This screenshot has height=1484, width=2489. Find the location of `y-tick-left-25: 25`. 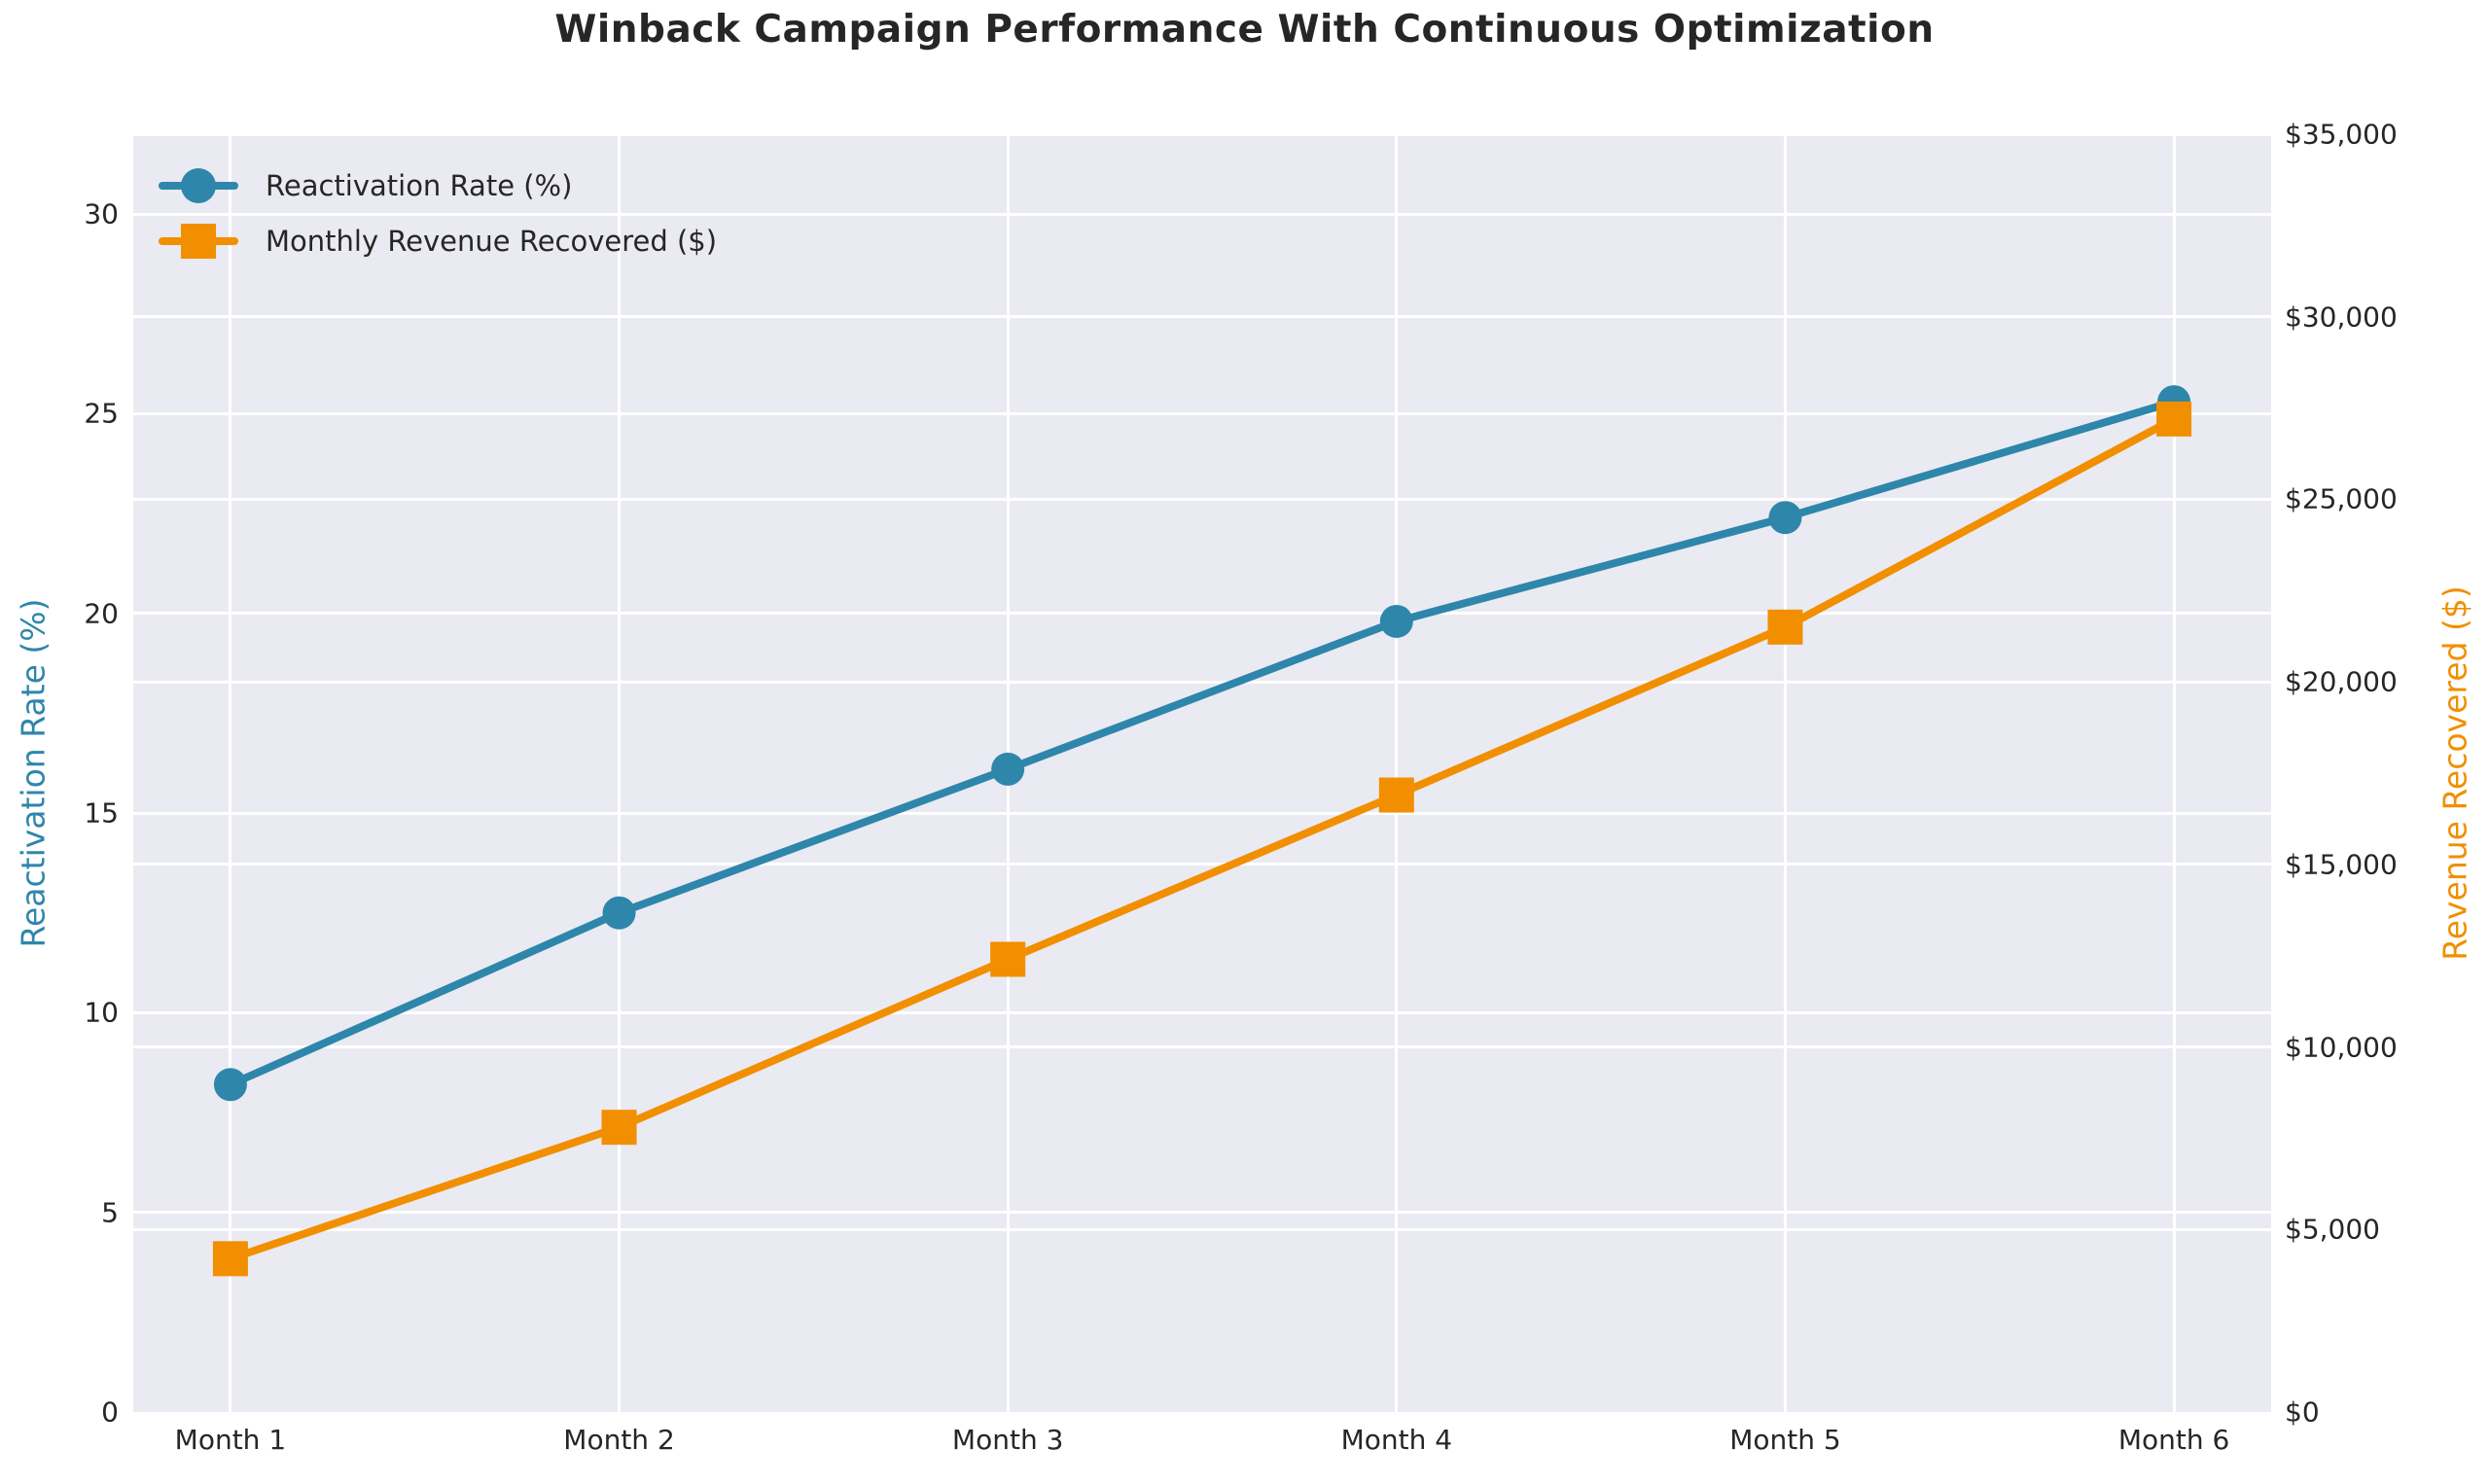

y-tick-left-25: 25 is located at coordinates (101, 414).